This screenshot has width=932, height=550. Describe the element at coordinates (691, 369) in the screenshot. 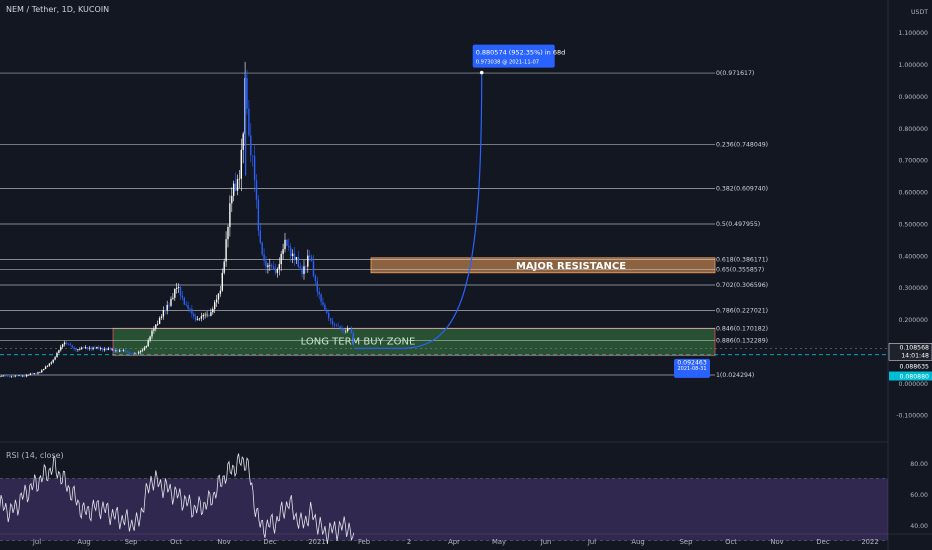

I see `low-sub: 2021-08-31` at that location.